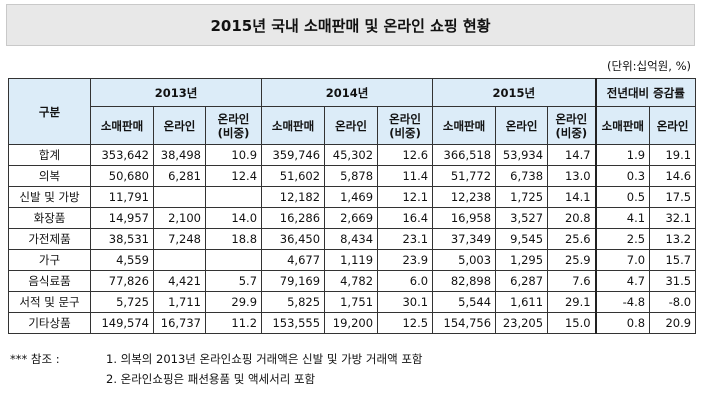  What do you see at coordinates (464, 323) in the screenshot?
I see `table-cell: 154,756` at bounding box center [464, 323].